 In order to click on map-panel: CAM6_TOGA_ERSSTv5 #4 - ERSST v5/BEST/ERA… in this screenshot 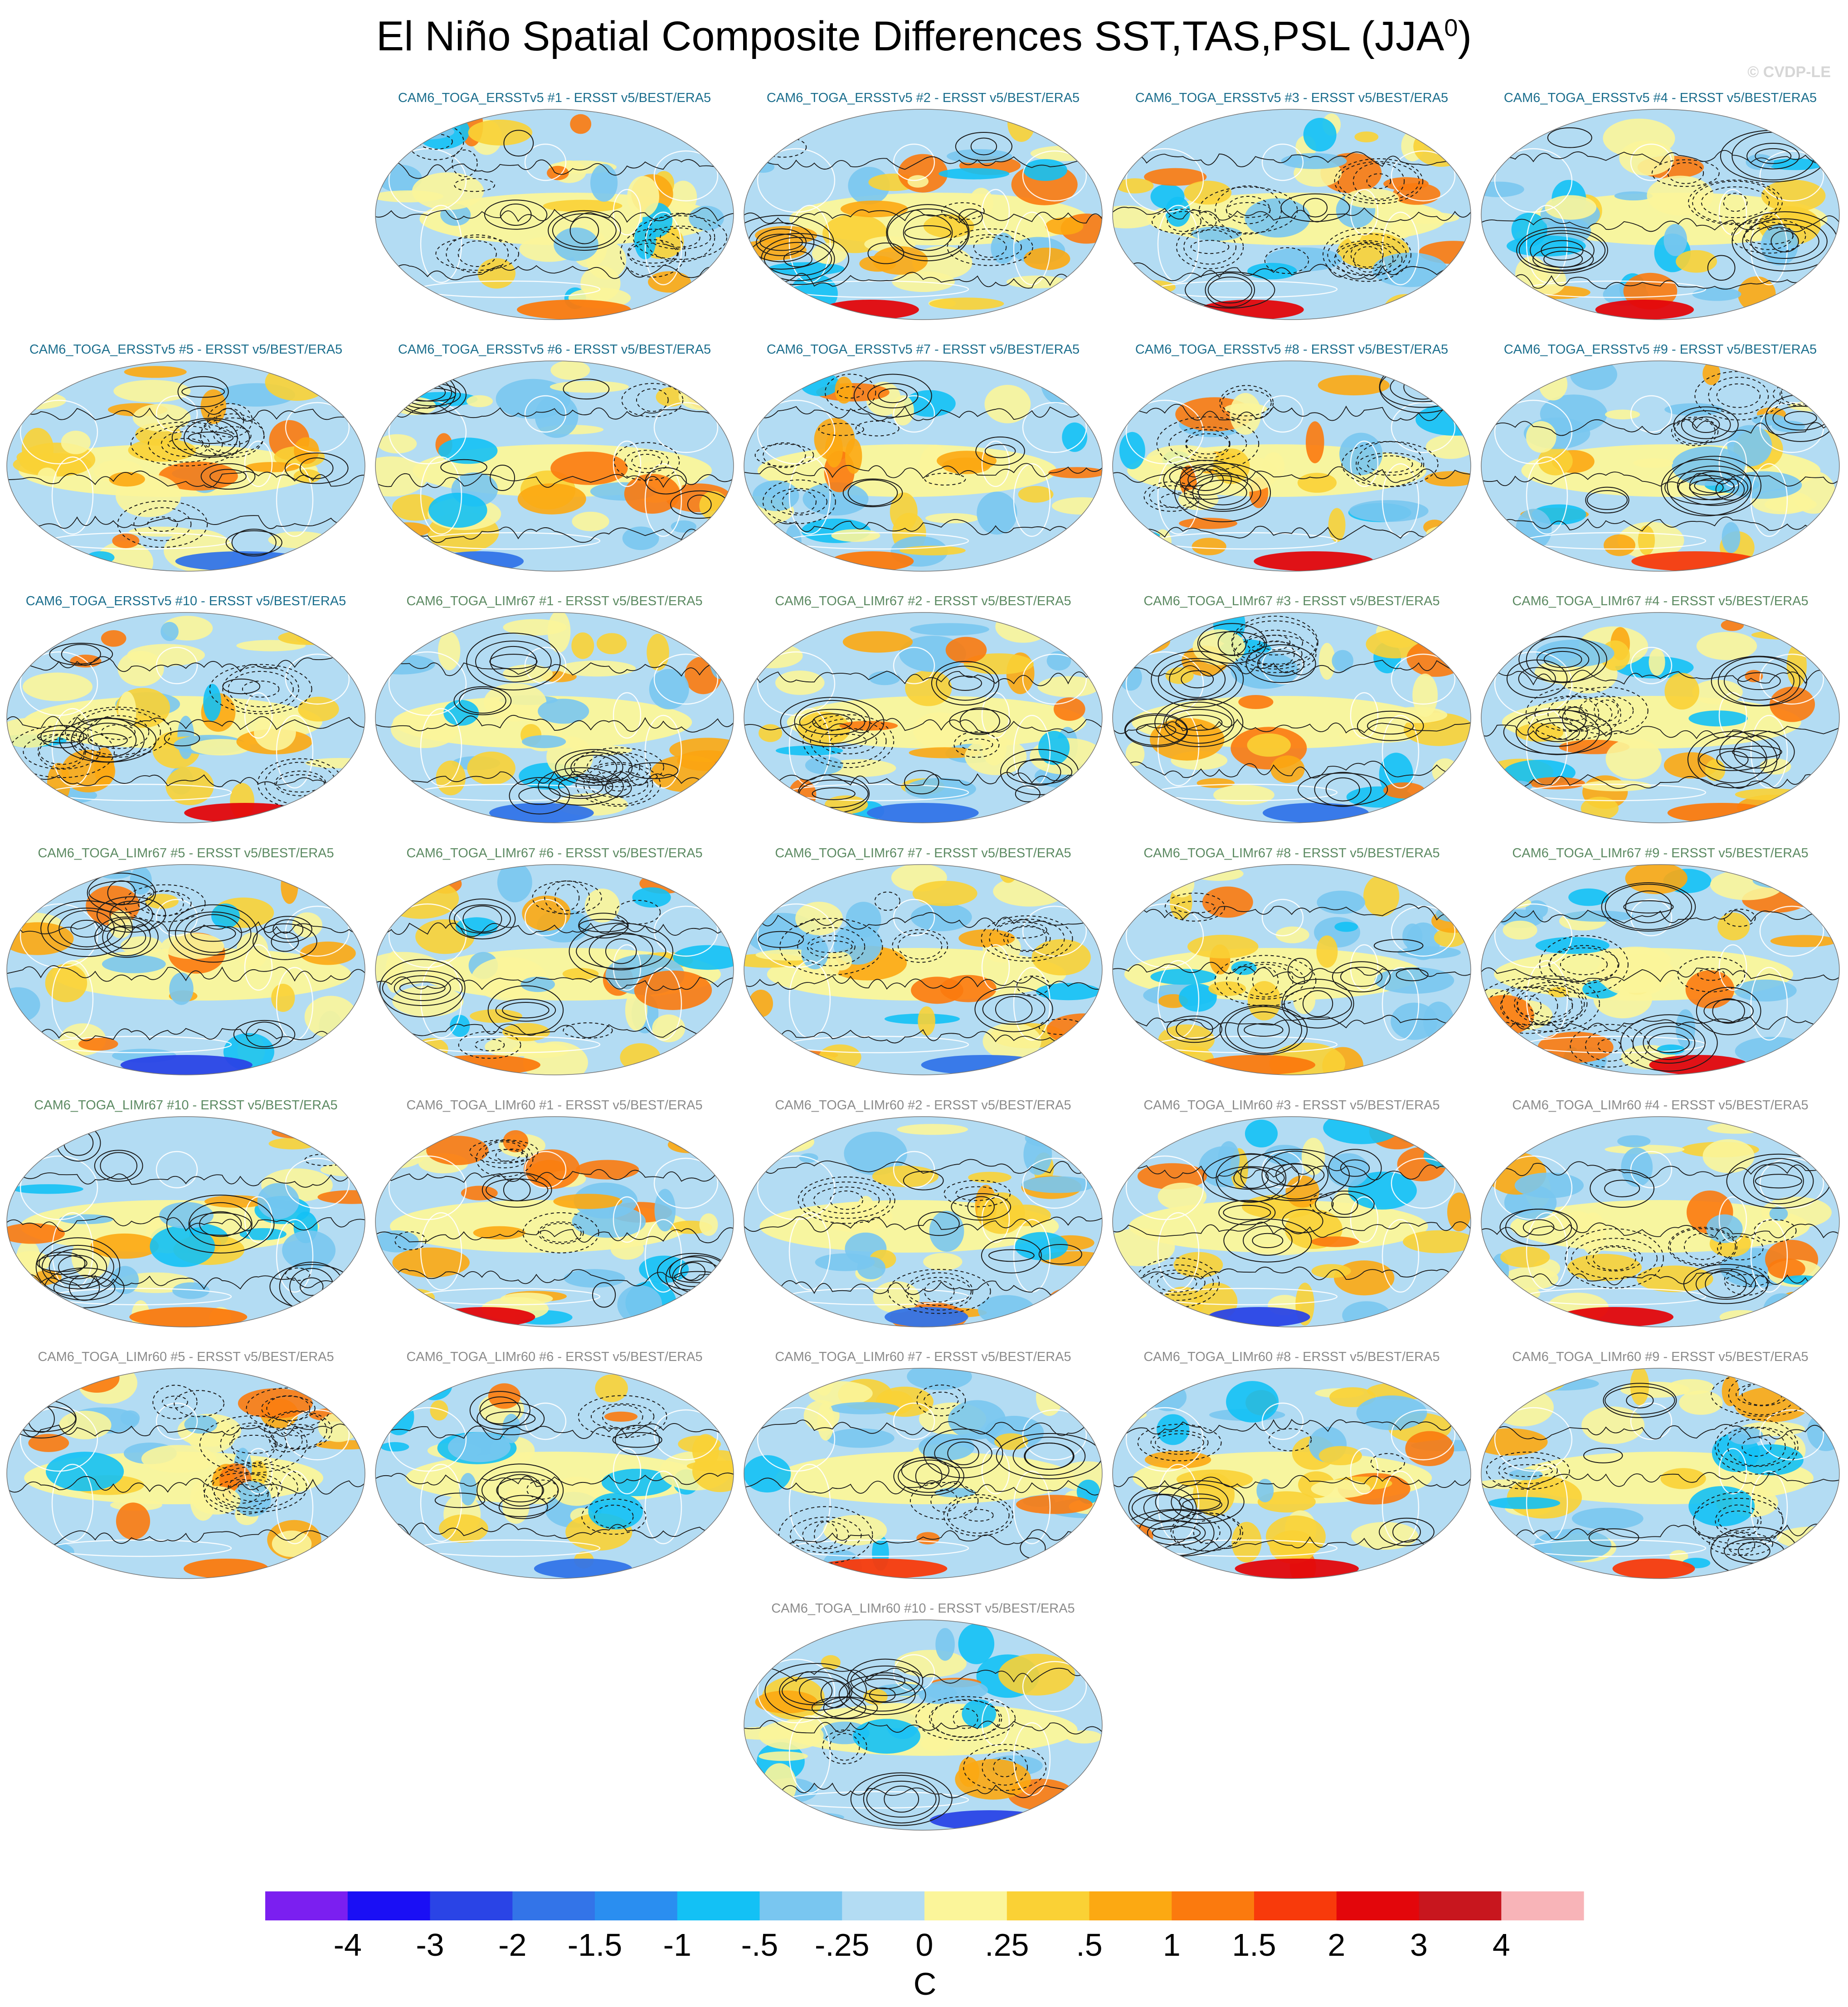, I will do `click(1661, 208)`.